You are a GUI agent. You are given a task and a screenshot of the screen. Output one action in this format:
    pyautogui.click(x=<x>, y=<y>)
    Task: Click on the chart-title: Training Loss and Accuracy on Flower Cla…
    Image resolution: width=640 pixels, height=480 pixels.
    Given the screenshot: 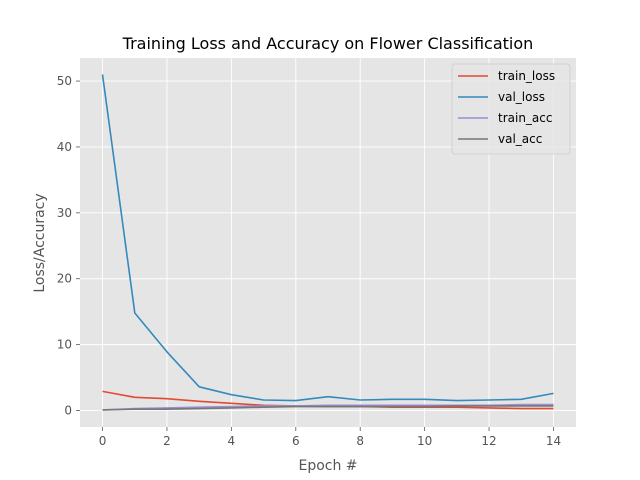 What is the action you would take?
    pyautogui.click(x=328, y=43)
    